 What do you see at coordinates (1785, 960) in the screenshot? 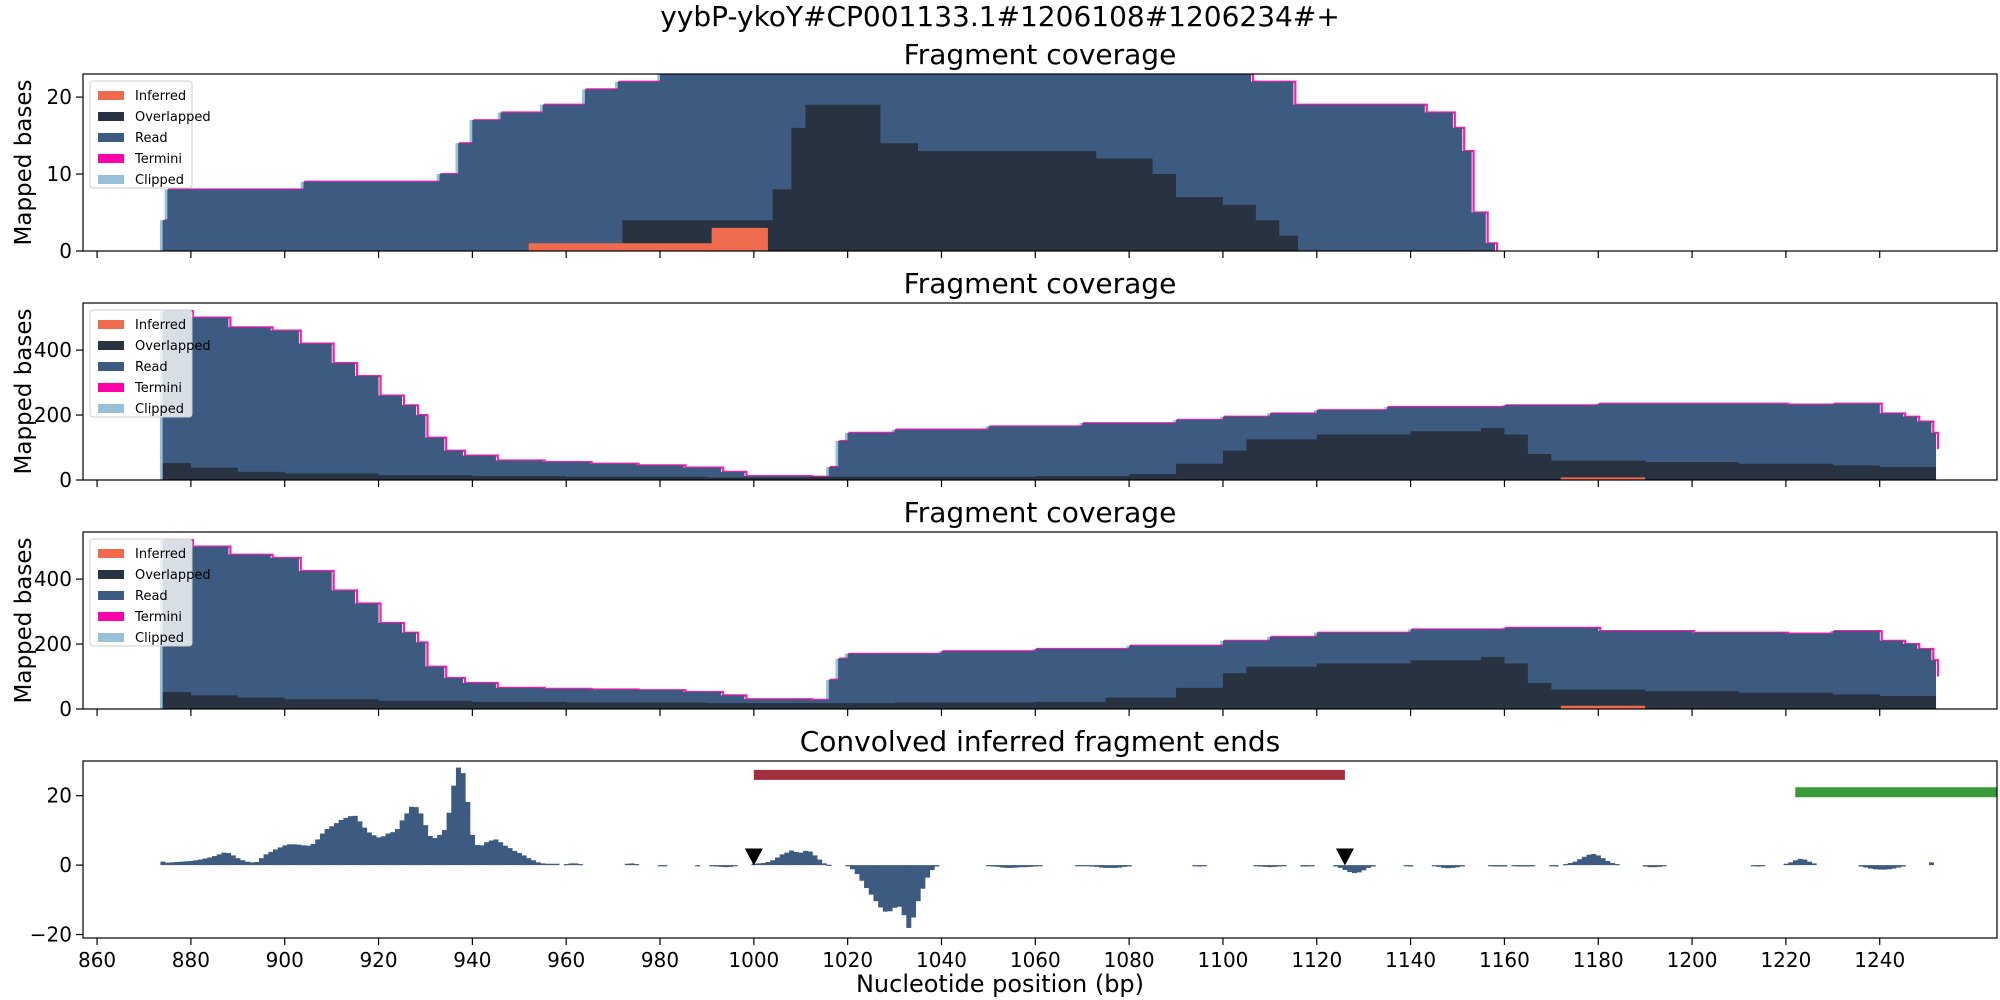
I see `x-tick-label: 1220` at bounding box center [1785, 960].